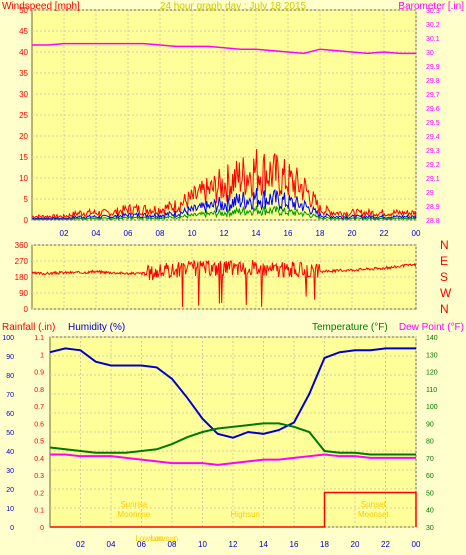  Describe the element at coordinates (22, 277) in the screenshot. I see `tick-label-left: 180` at that location.